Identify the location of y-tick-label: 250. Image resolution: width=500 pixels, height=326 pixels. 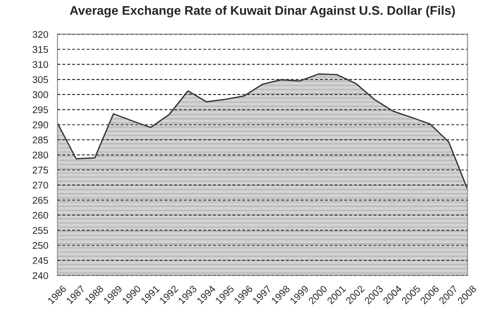
(40, 245).